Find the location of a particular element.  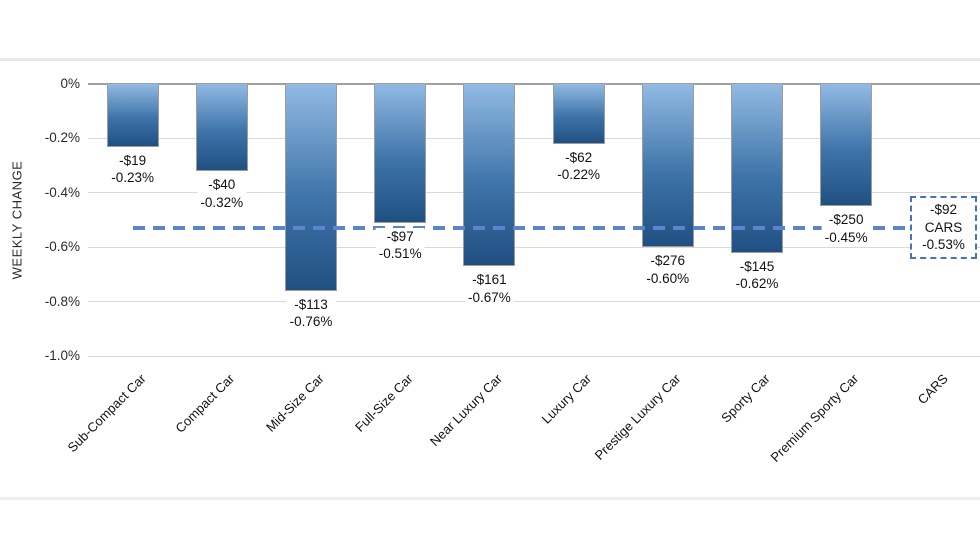

annotation-dollar-value: -$92 is located at coordinates (943, 210).